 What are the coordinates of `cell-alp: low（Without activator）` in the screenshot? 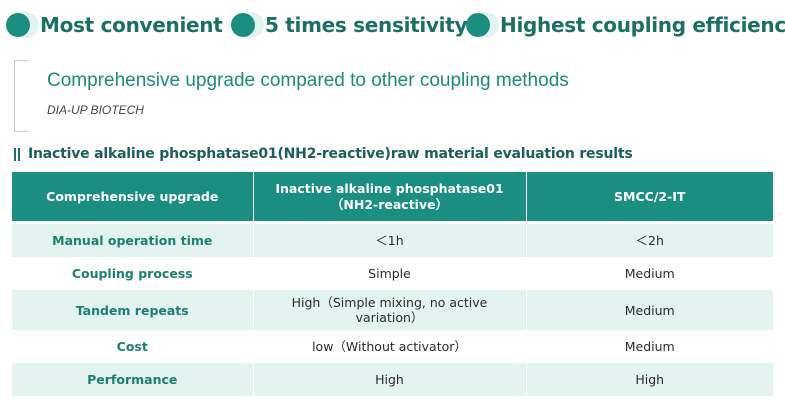 It's located at (390, 346).